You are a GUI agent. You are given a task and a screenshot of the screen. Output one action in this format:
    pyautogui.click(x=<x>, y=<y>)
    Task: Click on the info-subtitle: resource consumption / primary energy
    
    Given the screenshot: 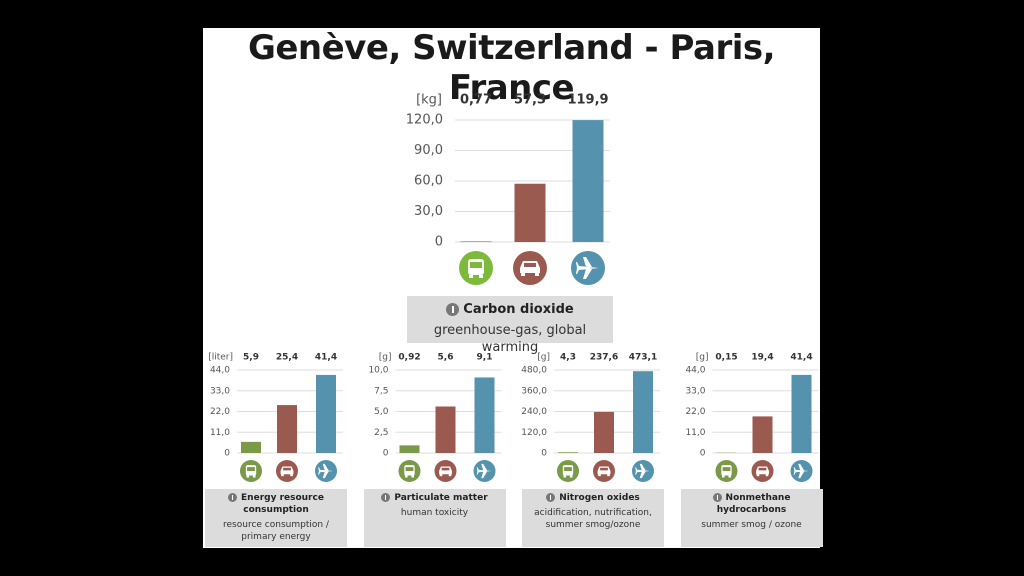 What is the action you would take?
    pyautogui.click(x=276, y=531)
    